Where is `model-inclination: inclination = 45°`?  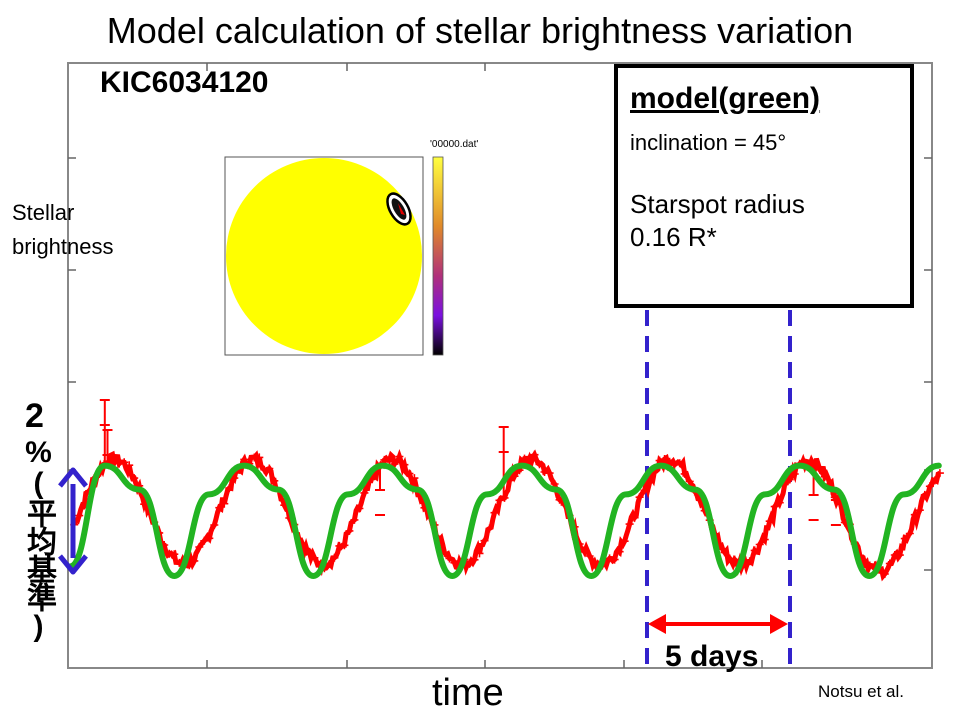 model-inclination: inclination = 45° is located at coordinates (708, 142).